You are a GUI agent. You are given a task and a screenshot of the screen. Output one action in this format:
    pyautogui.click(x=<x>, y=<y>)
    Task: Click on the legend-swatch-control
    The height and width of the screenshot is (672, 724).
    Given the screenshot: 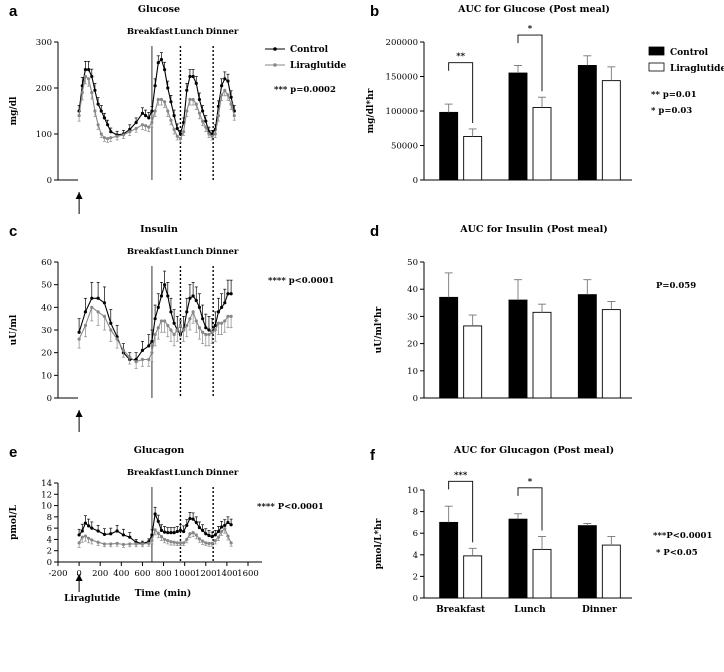 What is the action you would take?
    pyautogui.click(x=656, y=51)
    